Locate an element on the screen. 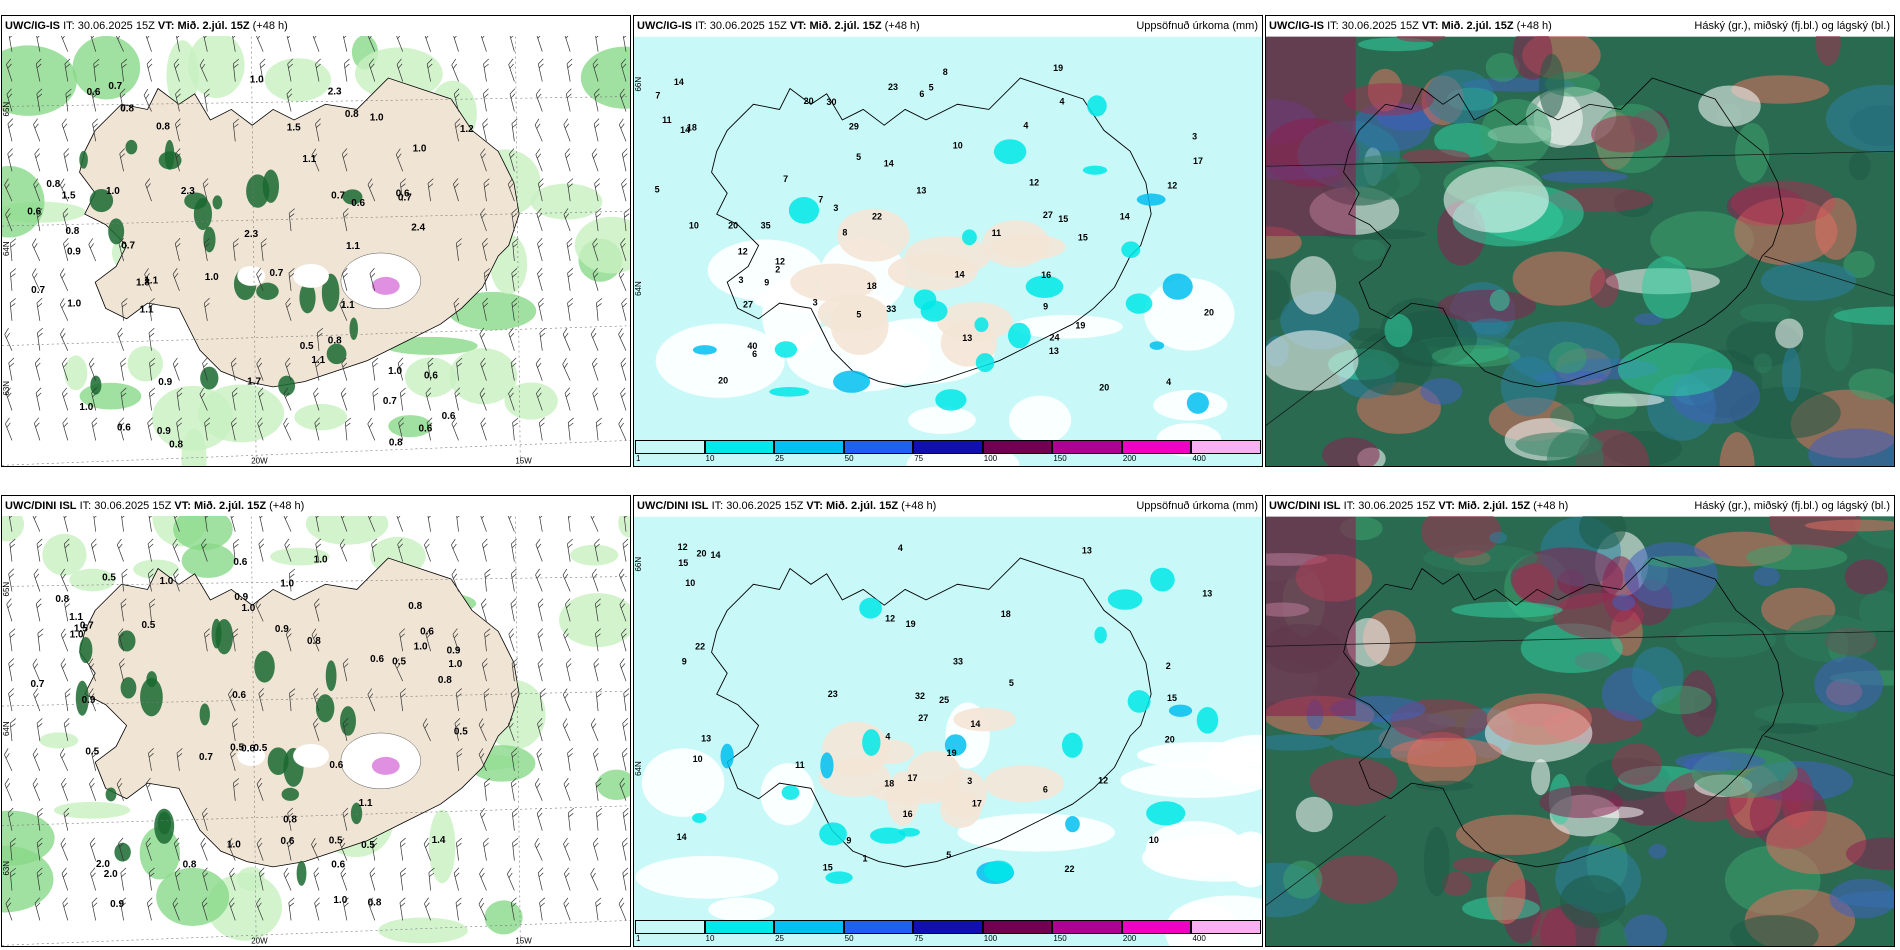 This screenshot has height=950, width=1900. cloud-value-label: 1.4 is located at coordinates (439, 840).